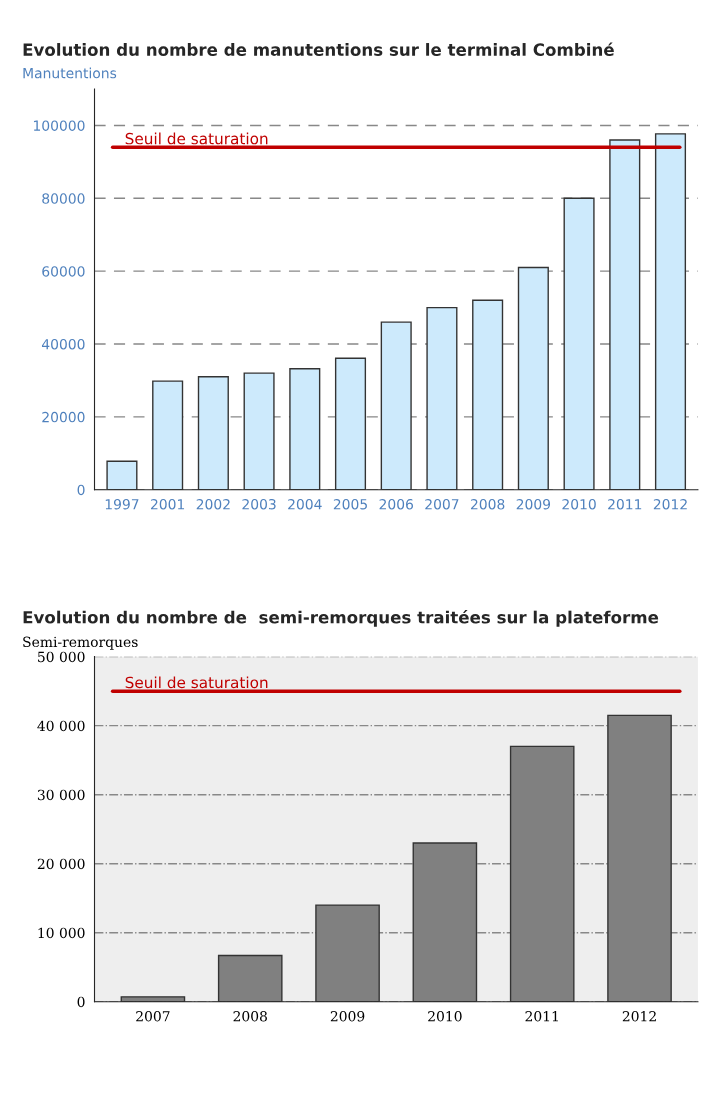  Describe the element at coordinates (63, 271) in the screenshot. I see `y-tick-label: 60000` at that location.